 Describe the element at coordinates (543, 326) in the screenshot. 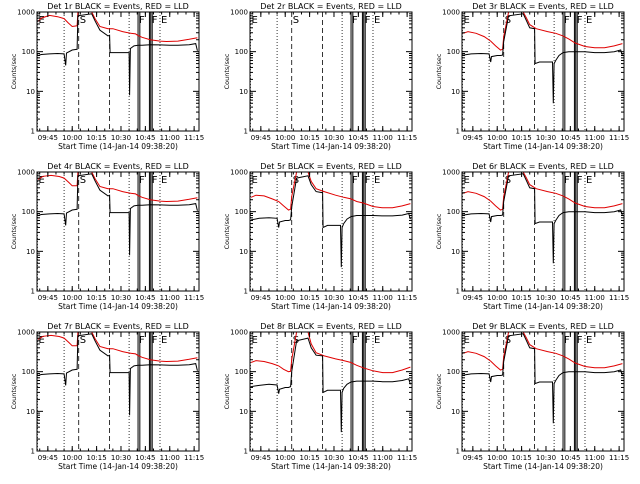

I see `panel-title: Det 9r BLACK = Events, RED = LLD` at that location.